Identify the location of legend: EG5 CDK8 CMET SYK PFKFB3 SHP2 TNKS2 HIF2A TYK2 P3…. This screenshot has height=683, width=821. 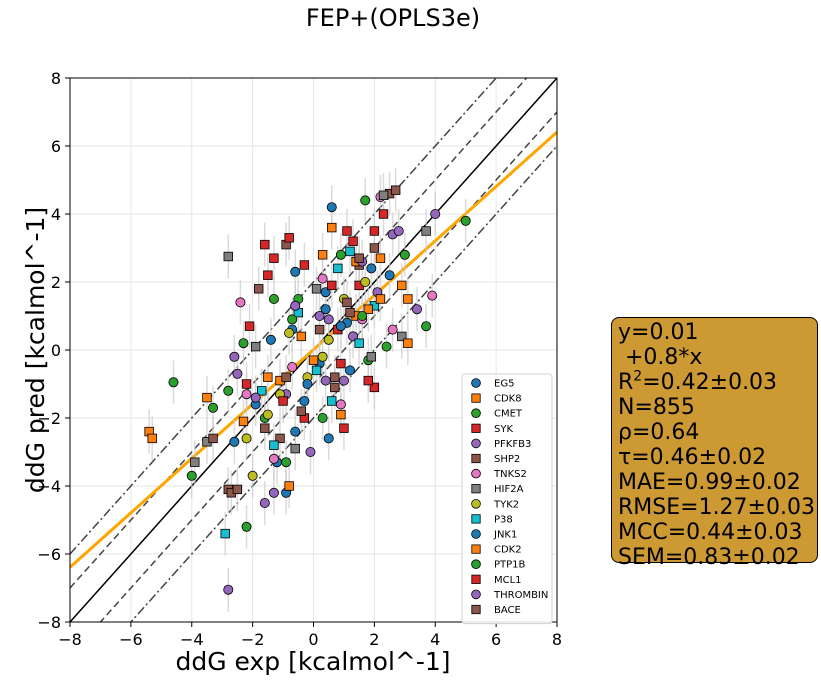
(507, 499).